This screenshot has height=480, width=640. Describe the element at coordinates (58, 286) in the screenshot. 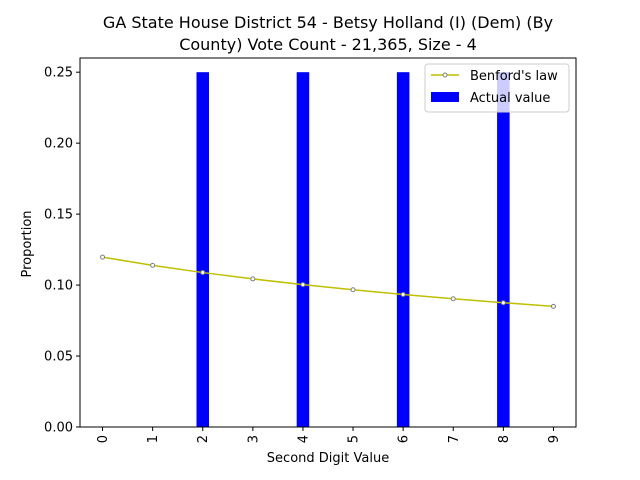

I see `y-tick-label: 0.10` at that location.